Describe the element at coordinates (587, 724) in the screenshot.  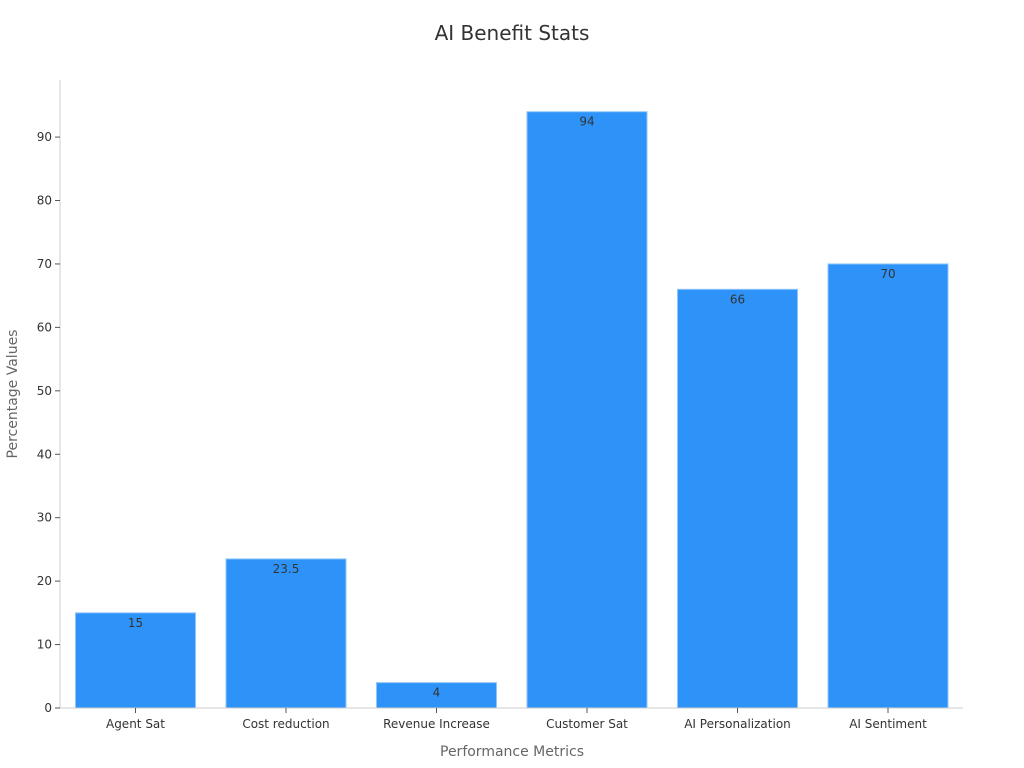
I see `x-tick-label: Customer Sat` at that location.